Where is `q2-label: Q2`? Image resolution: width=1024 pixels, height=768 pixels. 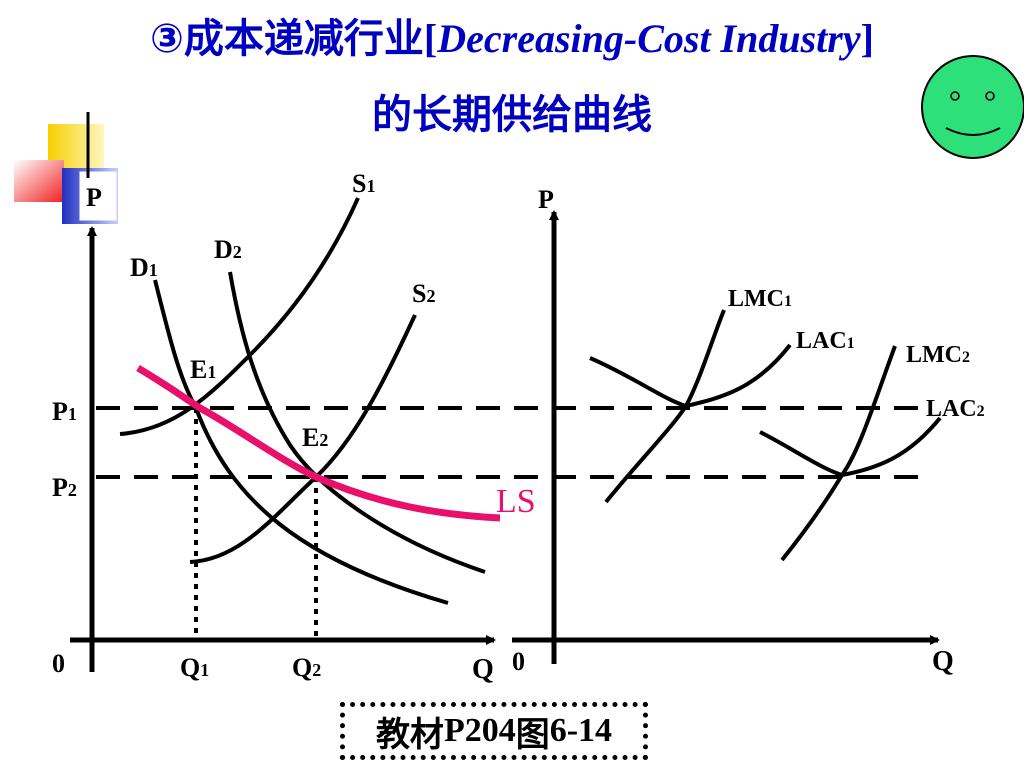
q2-label: Q2 is located at coordinates (306, 667).